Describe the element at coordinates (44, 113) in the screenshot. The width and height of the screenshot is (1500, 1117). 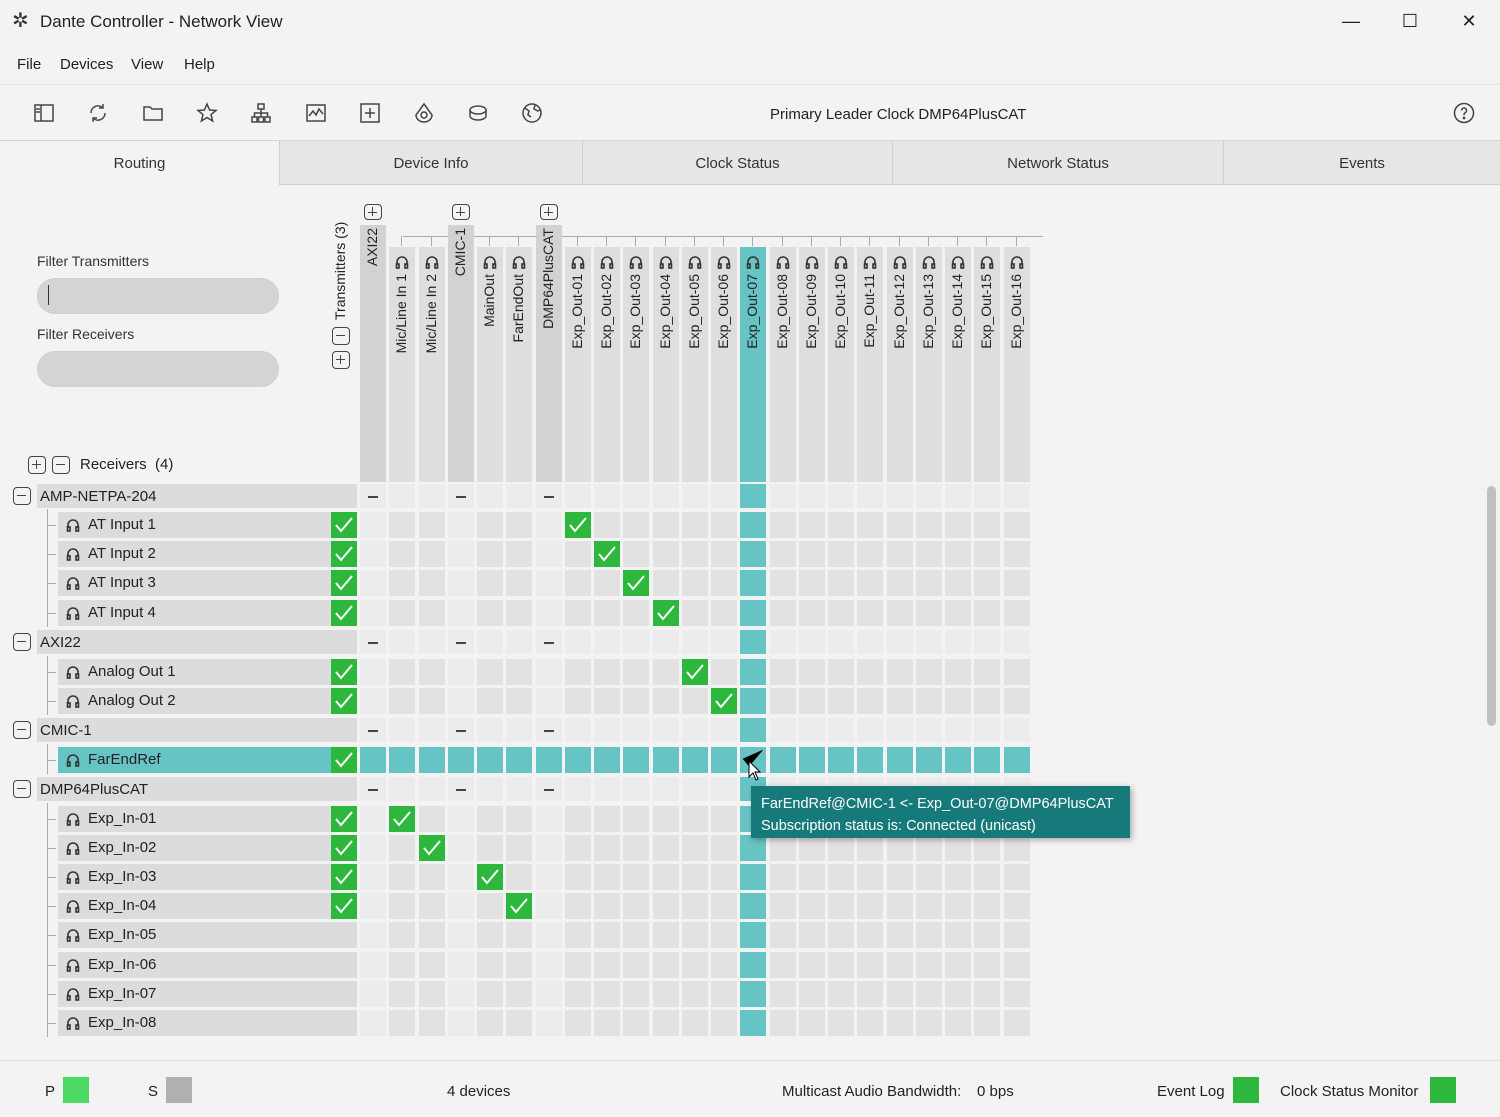
I see `sidebar-icon` at that location.